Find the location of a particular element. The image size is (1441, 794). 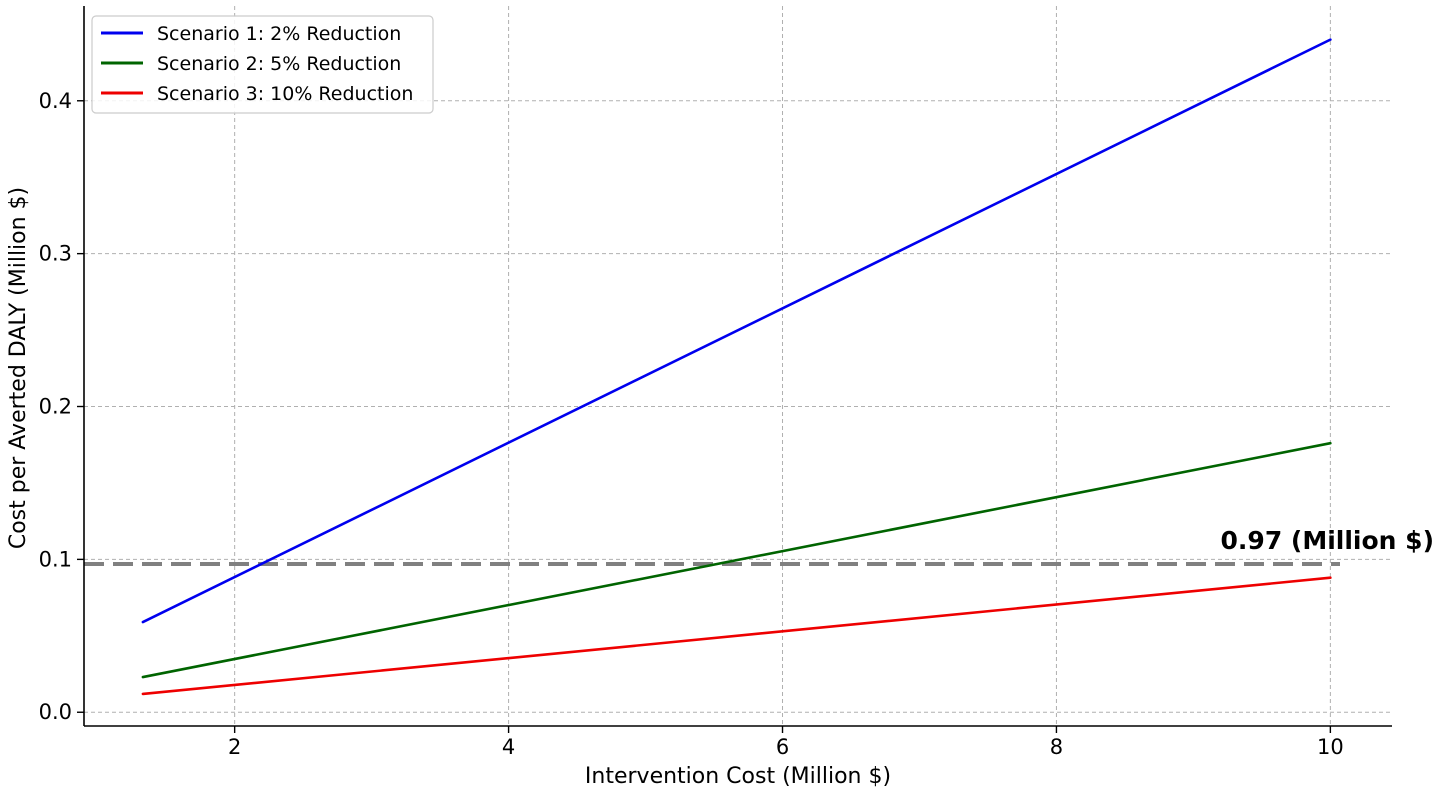

legend-label-scenario-3: Scenario 3: 10% Reduction is located at coordinates (285, 94).